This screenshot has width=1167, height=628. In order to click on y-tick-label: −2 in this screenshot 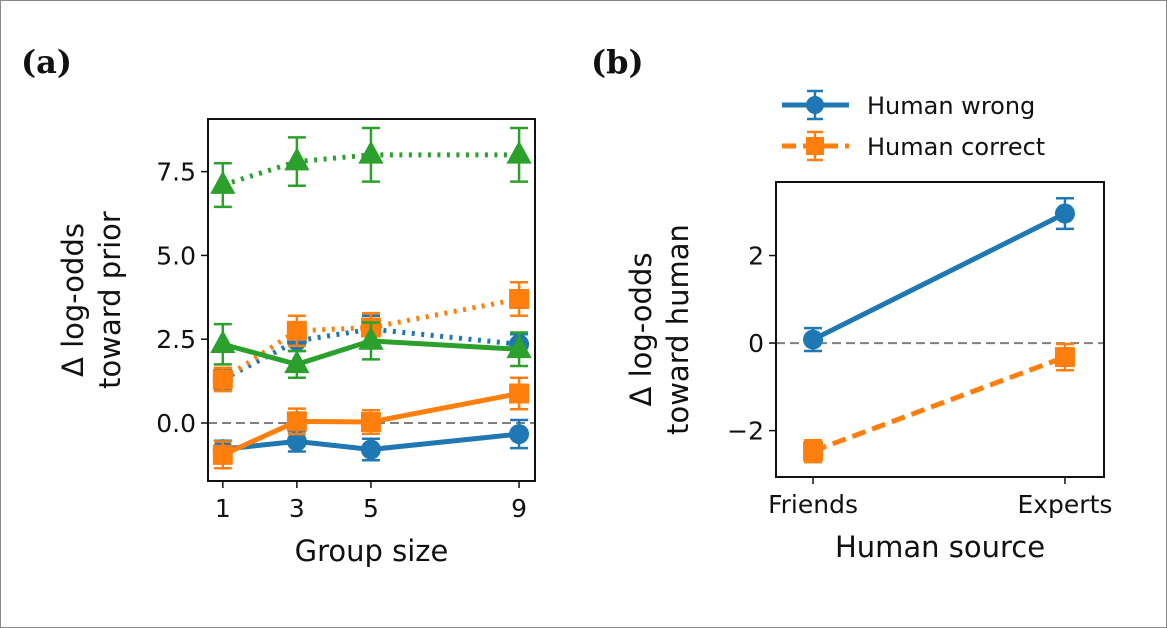, I will do `click(745, 431)`.